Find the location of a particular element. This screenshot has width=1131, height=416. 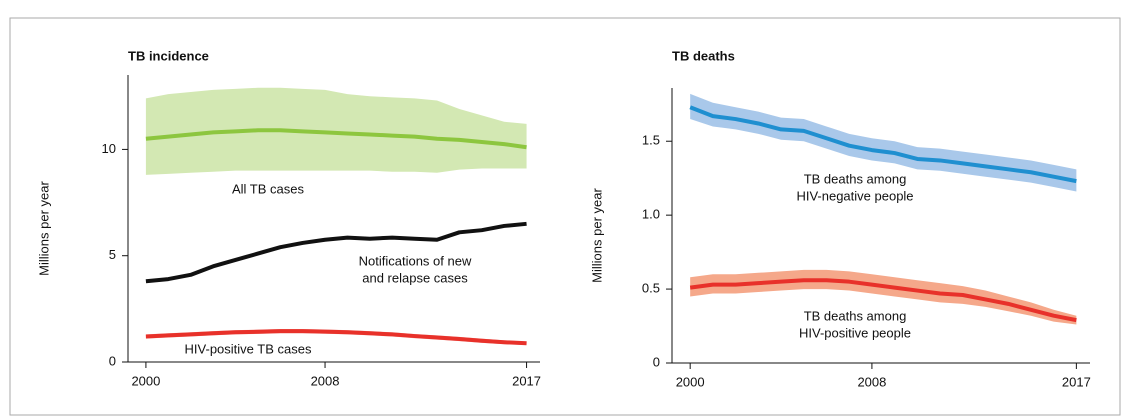

uncertainty-band is located at coordinates (883, 297).